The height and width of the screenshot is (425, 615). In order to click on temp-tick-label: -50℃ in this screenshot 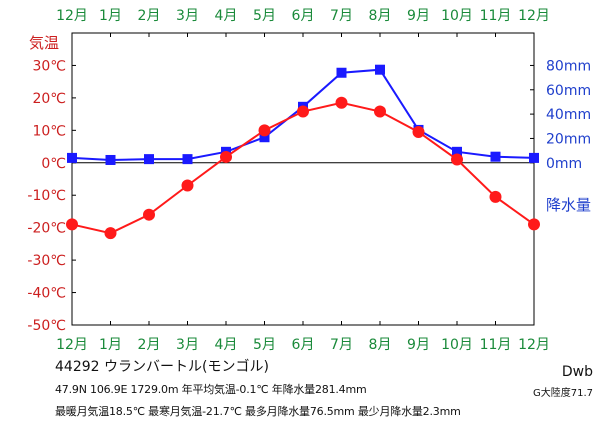, I will do `click(46, 326)`.